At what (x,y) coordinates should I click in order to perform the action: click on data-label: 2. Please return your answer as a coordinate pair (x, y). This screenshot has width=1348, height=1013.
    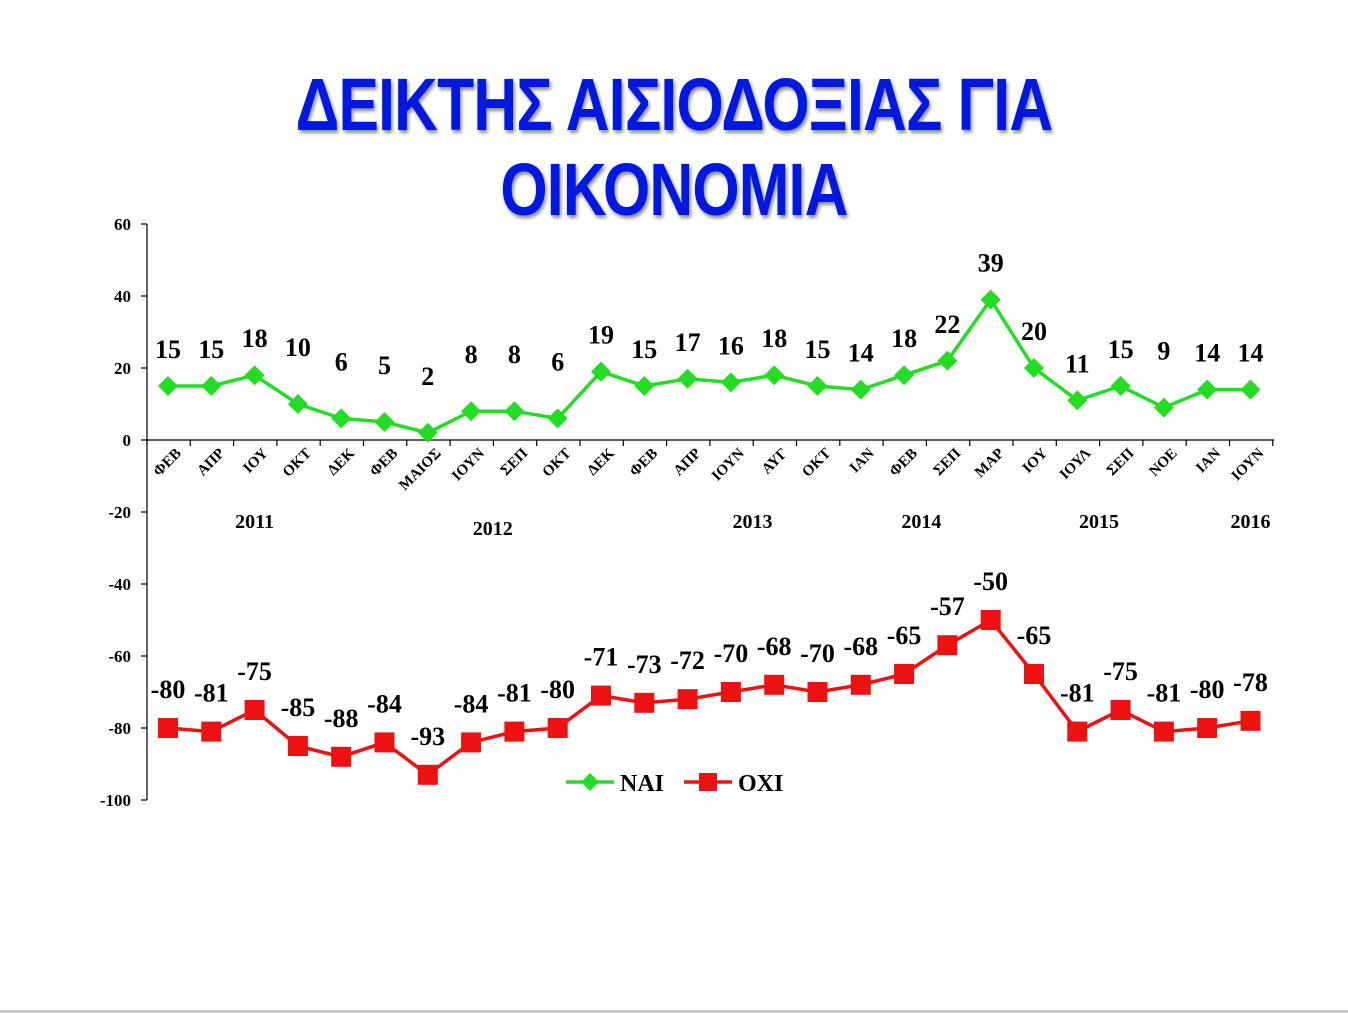
    Looking at the image, I should click on (427, 376).